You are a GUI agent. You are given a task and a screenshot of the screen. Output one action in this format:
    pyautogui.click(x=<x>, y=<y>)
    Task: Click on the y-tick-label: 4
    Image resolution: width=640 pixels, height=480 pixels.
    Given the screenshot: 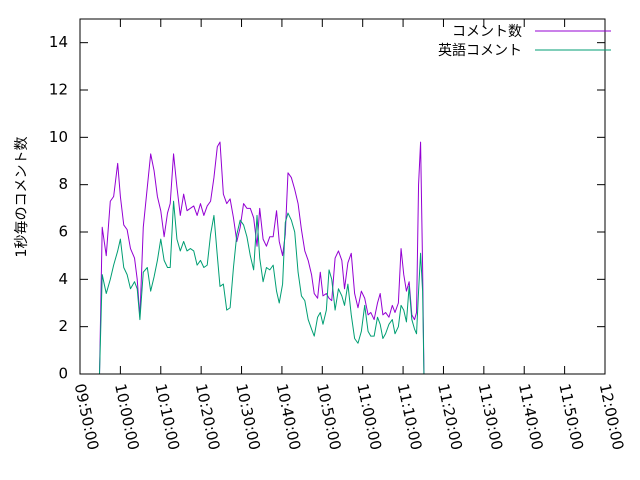 What is the action you would take?
    pyautogui.click(x=63, y=279)
    